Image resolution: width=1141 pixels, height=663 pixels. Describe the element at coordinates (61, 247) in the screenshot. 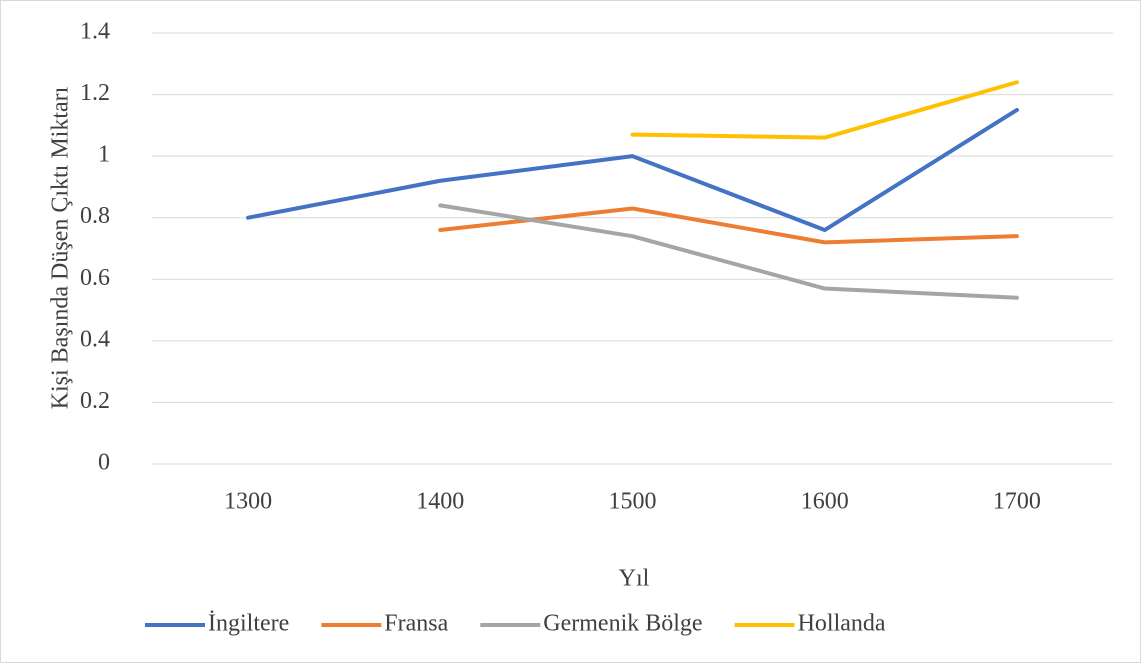

I see `y-axis-title: Kişi Başında Düşen Çıktı Miktarı` at that location.